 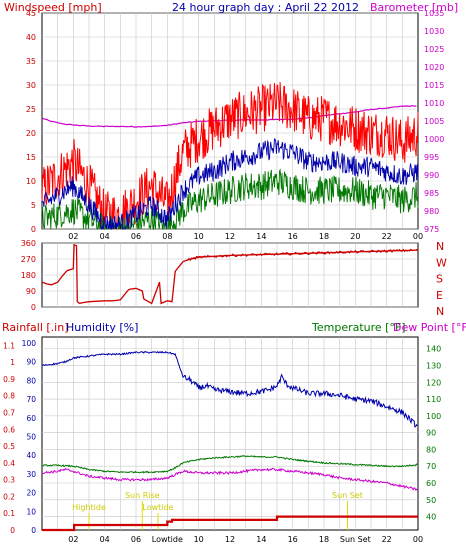 I want to click on rainfall-tick-label: 0.5, so click(x=9, y=446).